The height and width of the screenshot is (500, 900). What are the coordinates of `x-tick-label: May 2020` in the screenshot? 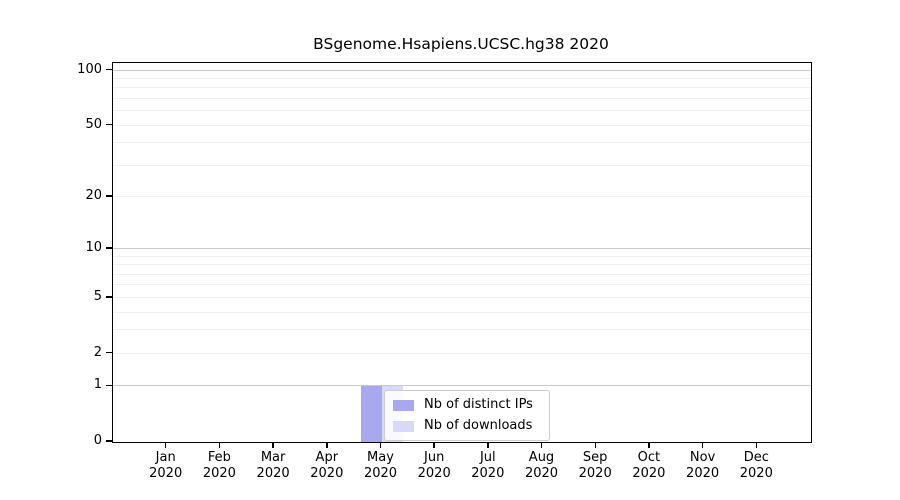 It's located at (381, 466).